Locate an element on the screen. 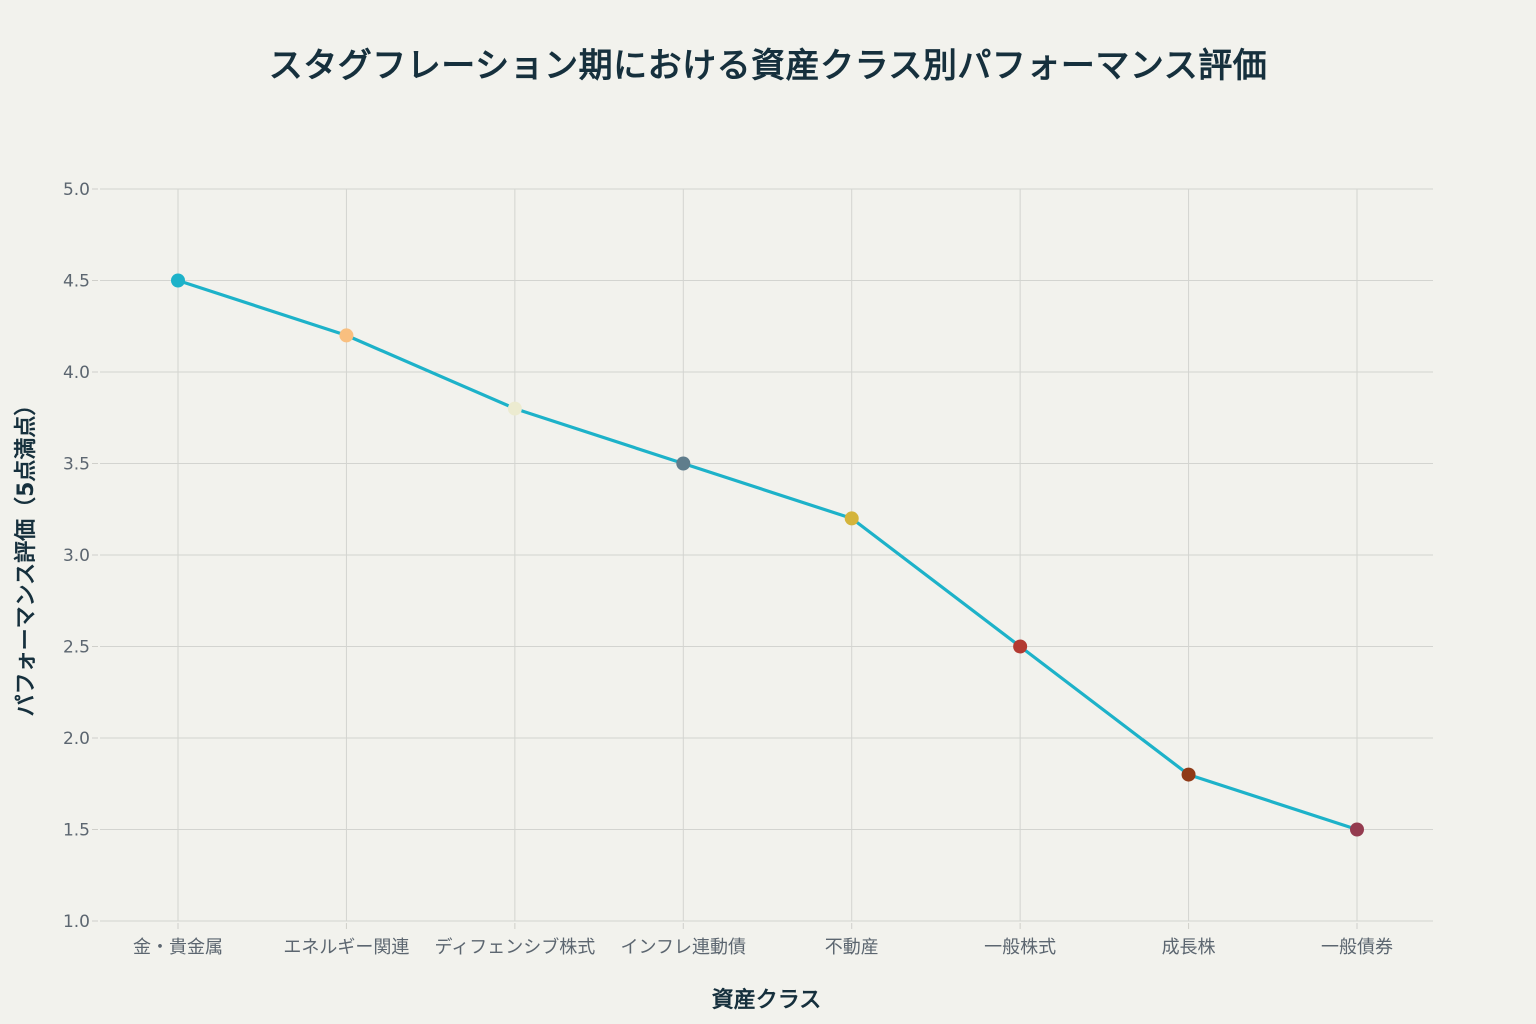 The height and width of the screenshot is (1024, 1536). y-tick-label: 3.0 is located at coordinates (76, 556).